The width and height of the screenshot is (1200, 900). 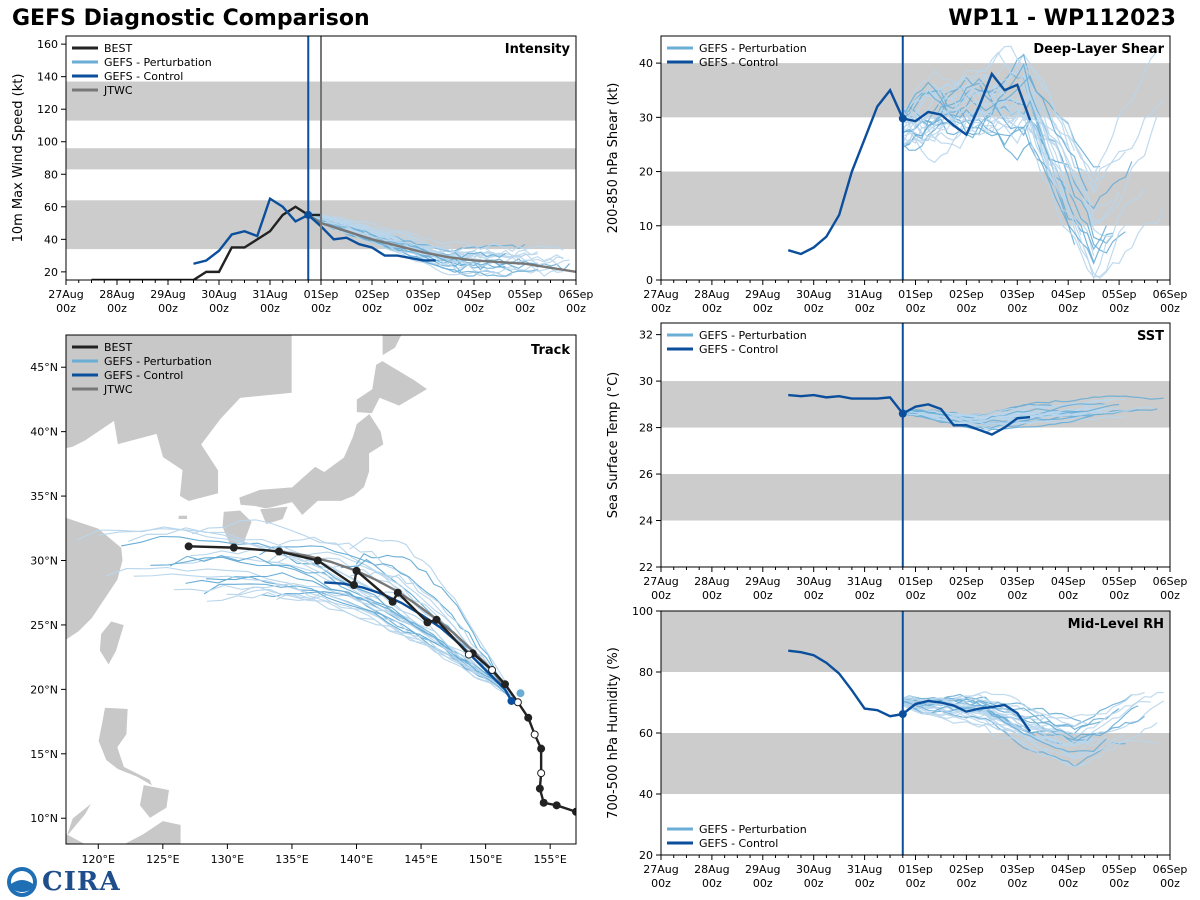 What do you see at coordinates (98, 859) in the screenshot?
I see `lon-tick-label: 120°E` at bounding box center [98, 859].